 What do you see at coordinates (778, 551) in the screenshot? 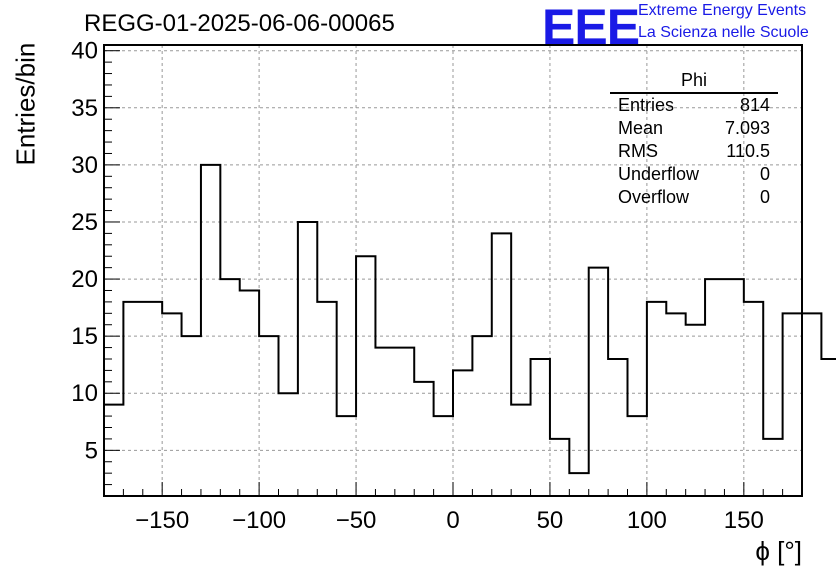
I see `x-axis-label: ϕ [°]` at bounding box center [778, 551].